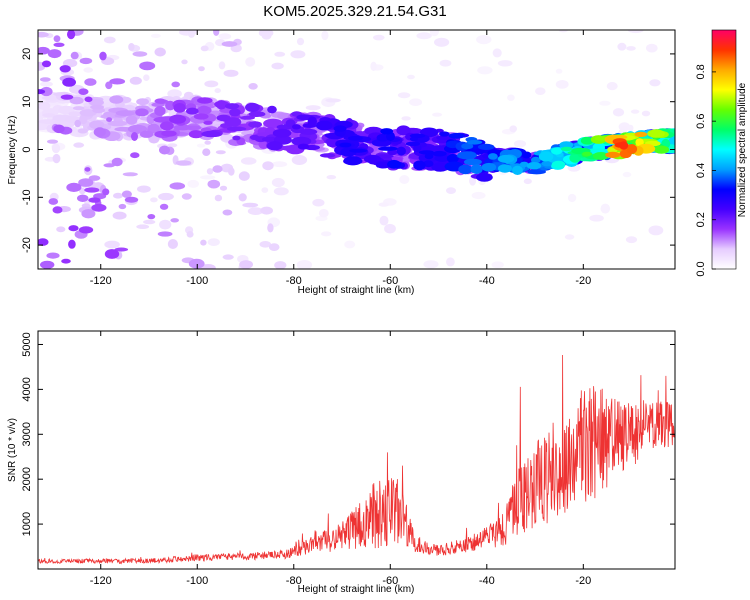 The image size is (750, 600). What do you see at coordinates (27, 197) in the screenshot?
I see `spectrogram-y-tick-label: -10` at bounding box center [27, 197].